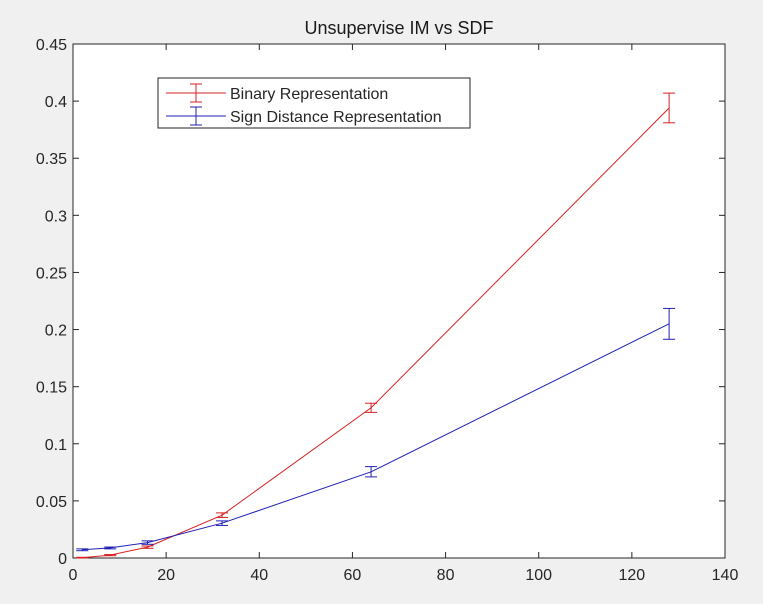 The height and width of the screenshot is (604, 763). Describe the element at coordinates (51, 273) in the screenshot. I see `y-tick-label: 0.25` at that location.